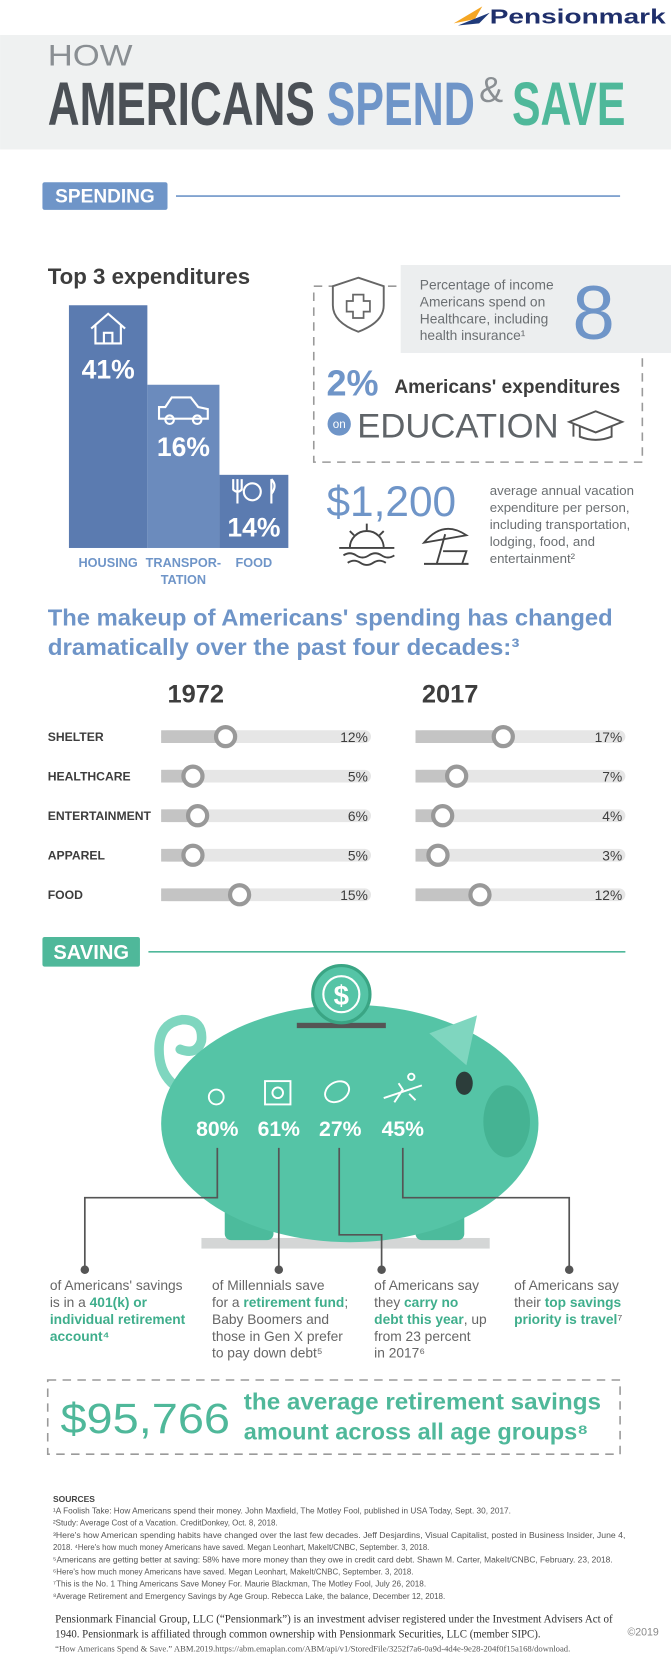 The height and width of the screenshot is (1663, 671). I want to click on caption-segment: their, so click(529, 1302).